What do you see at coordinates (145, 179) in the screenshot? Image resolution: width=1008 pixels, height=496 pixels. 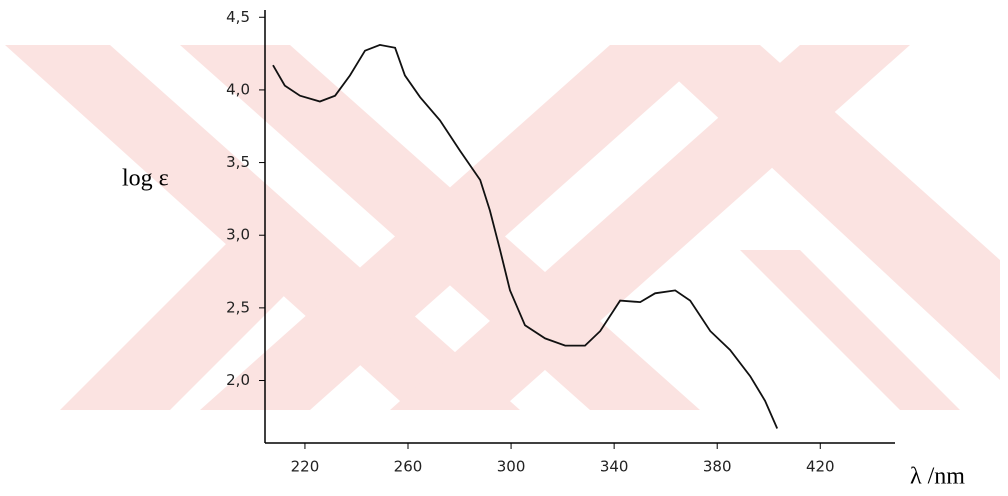 I see `y-axis-label: log ε` at bounding box center [145, 179].